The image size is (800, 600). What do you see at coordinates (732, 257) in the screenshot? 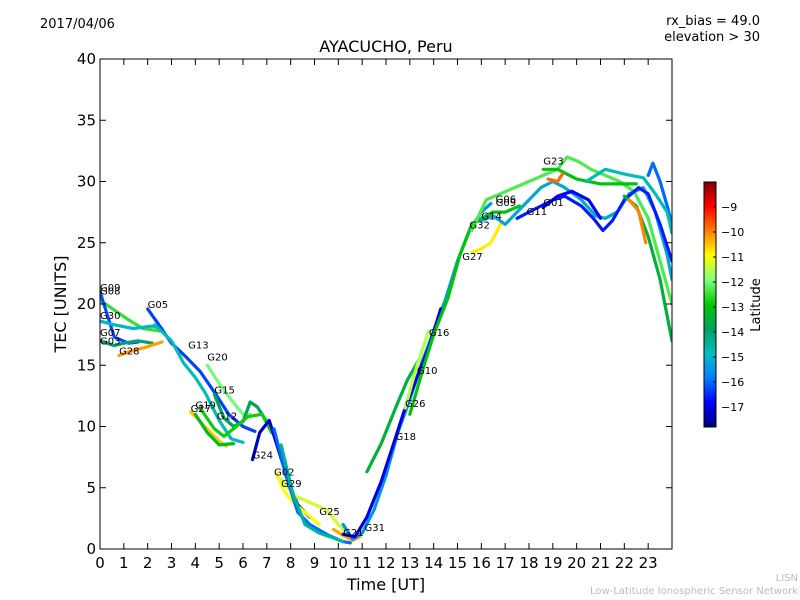
I see `colorbar-tick-label: −11` at bounding box center [732, 257].